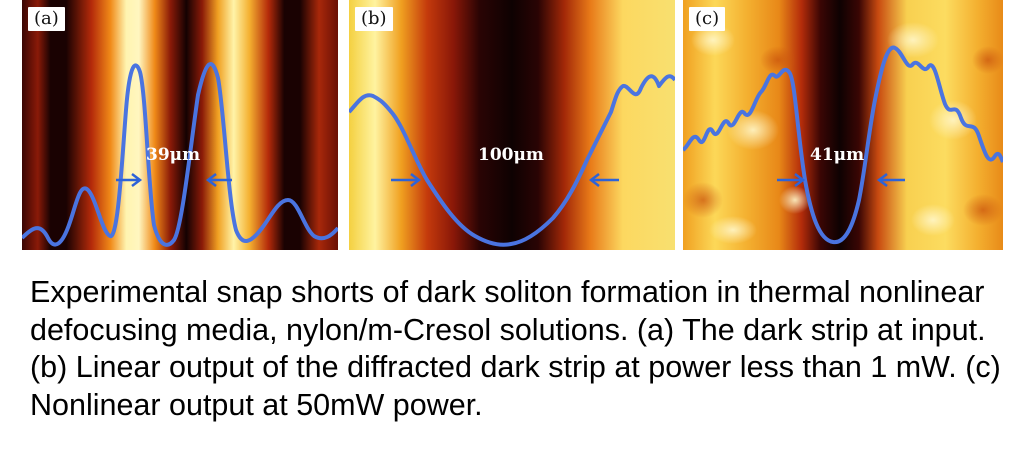  What do you see at coordinates (173, 155) in the screenshot?
I see `width-measurement-a: 39μm` at bounding box center [173, 155].